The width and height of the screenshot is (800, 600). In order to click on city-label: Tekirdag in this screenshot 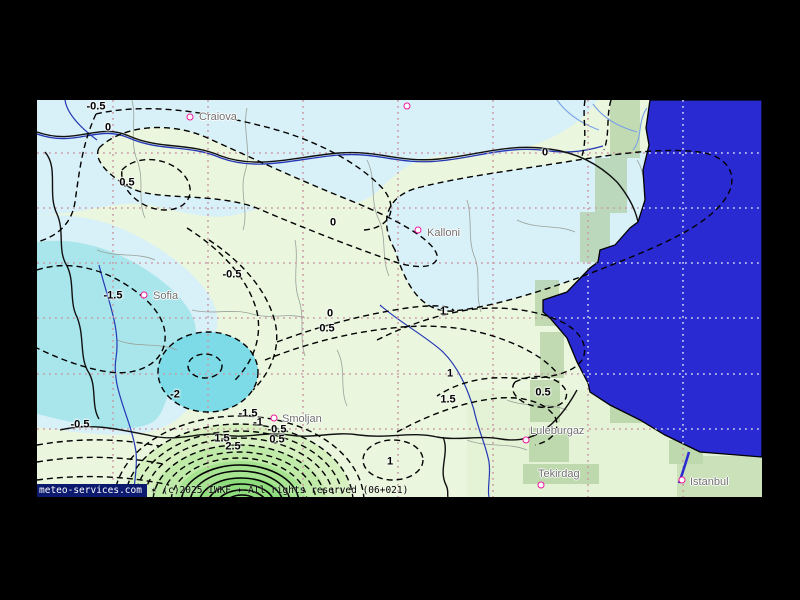, I will do `click(559, 474)`.